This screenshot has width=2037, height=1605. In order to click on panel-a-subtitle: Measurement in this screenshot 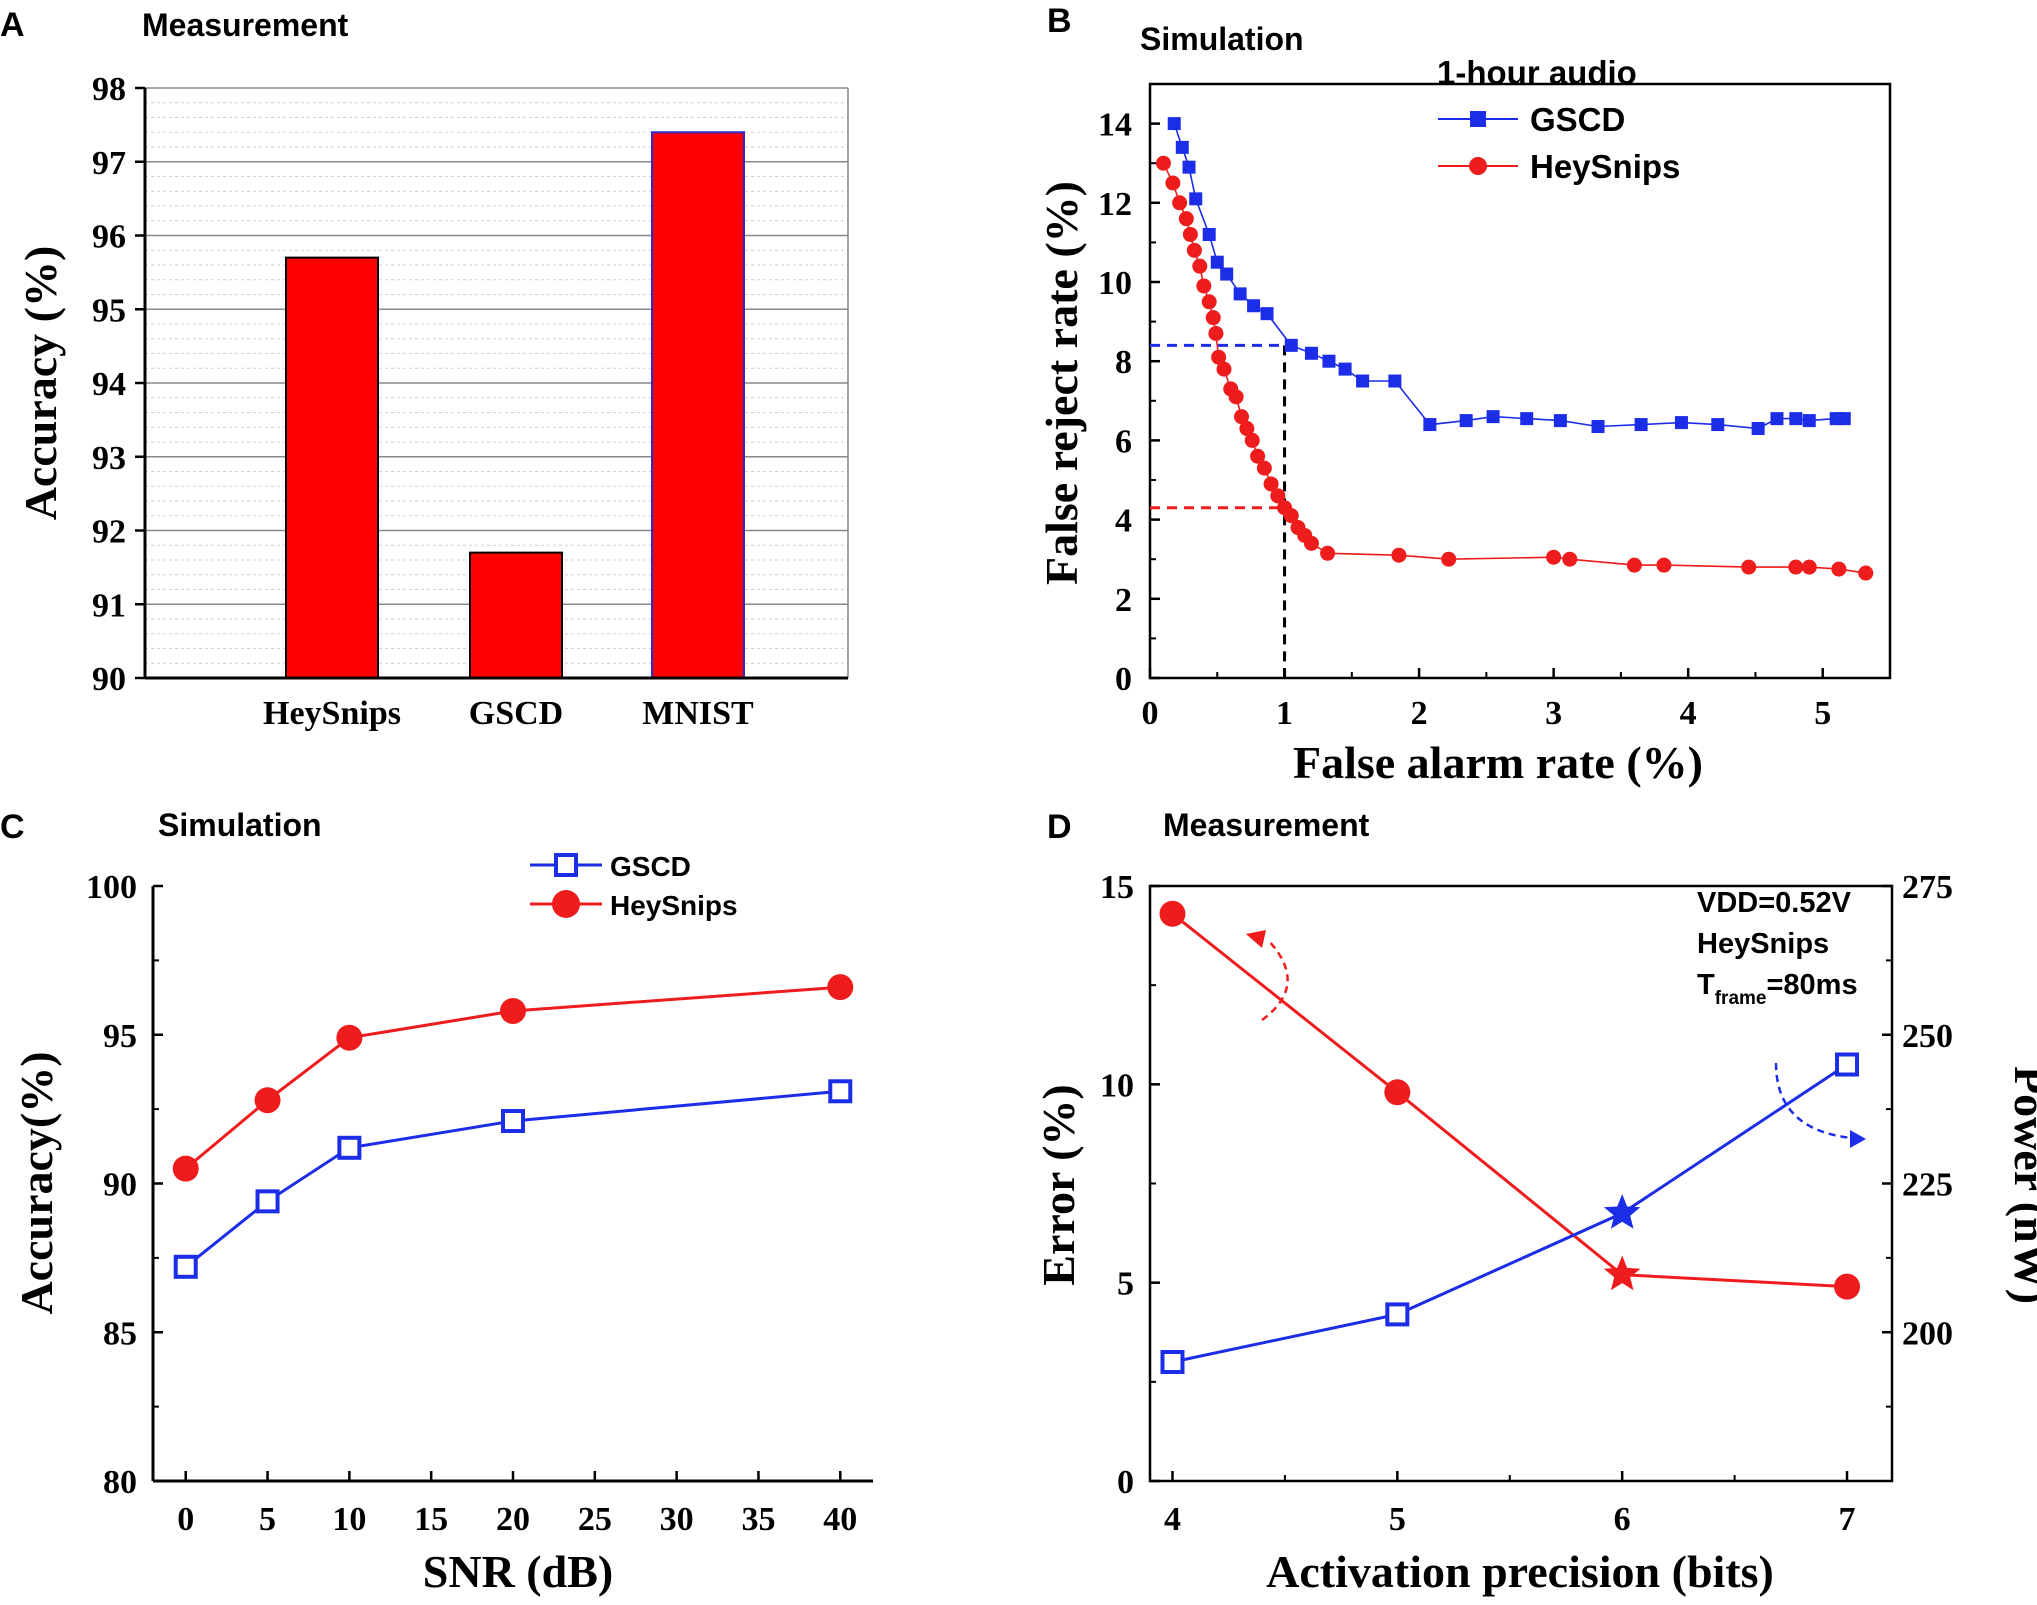, I will do `click(245, 25)`.